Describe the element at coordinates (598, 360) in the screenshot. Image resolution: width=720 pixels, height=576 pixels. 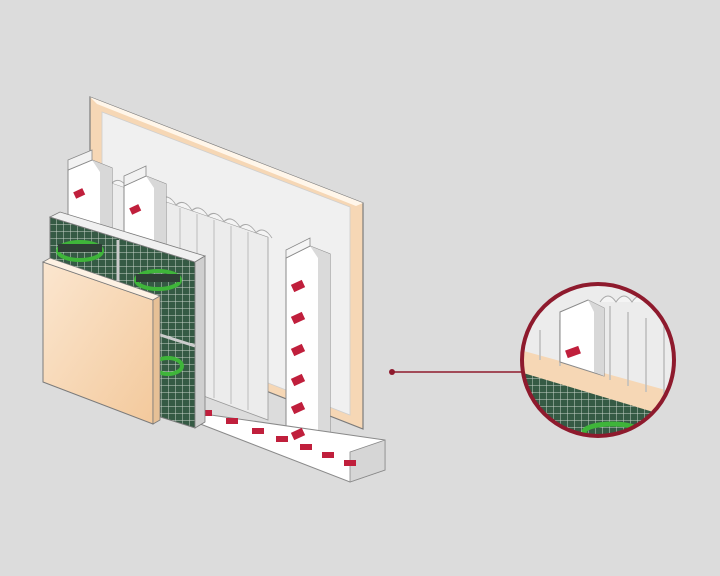
I see `detail-magnifier` at that location.